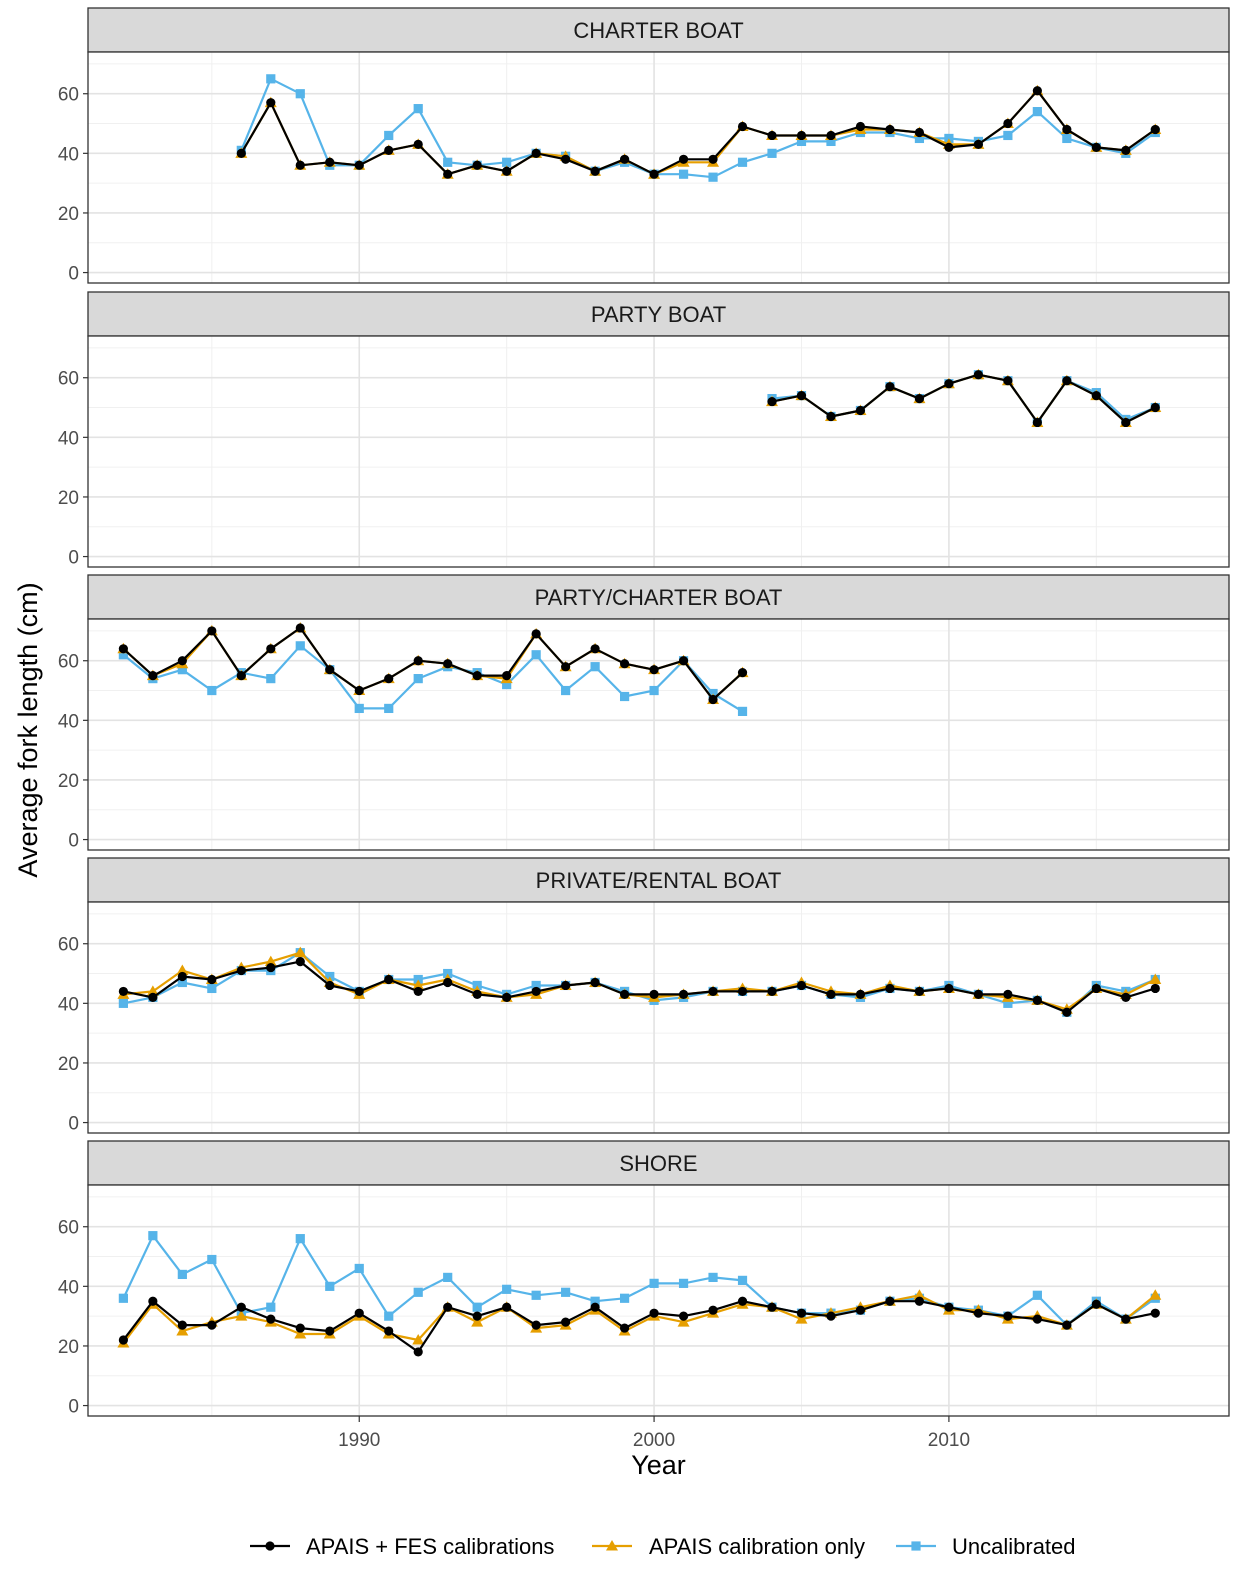 This screenshot has height=1580, width=1235. Describe the element at coordinates (68, 945) in the screenshot. I see `y-tick-label: 60` at that location.